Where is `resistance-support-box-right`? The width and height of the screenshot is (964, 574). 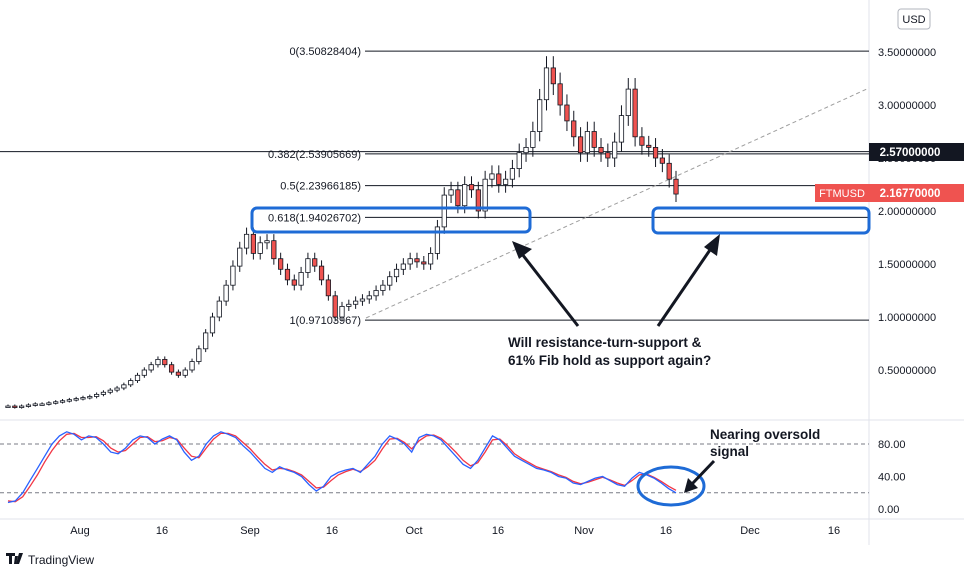
resistance-support-box-right is located at coordinates (761, 220).